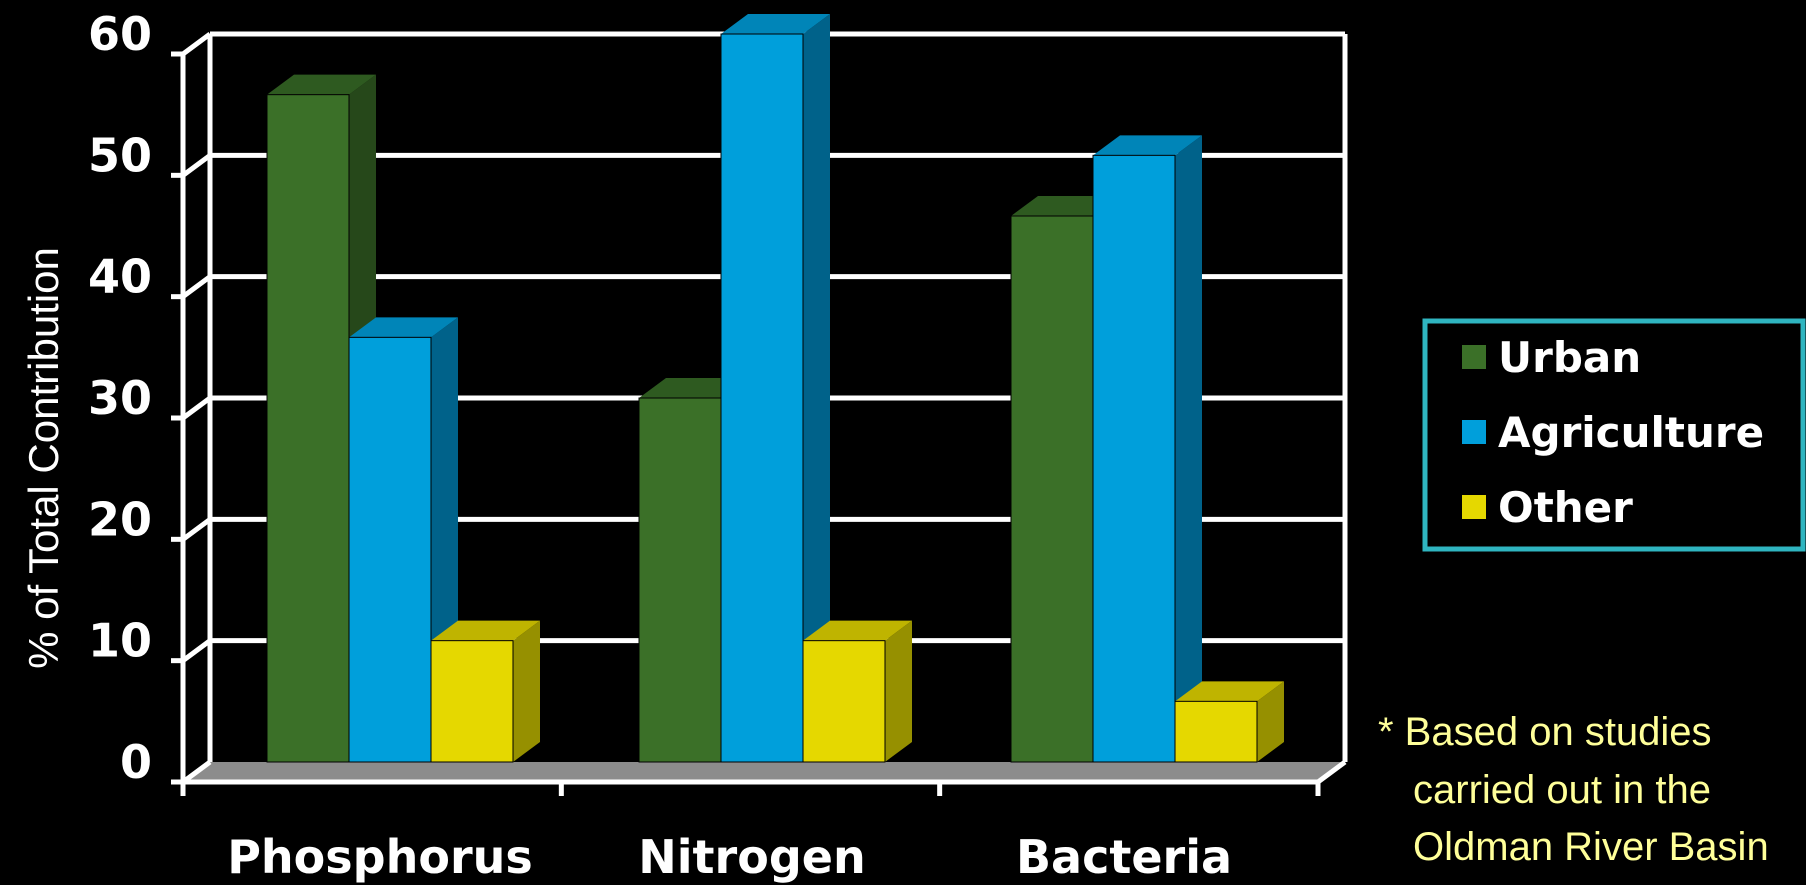  I want to click on floor-plane, so click(764, 772).